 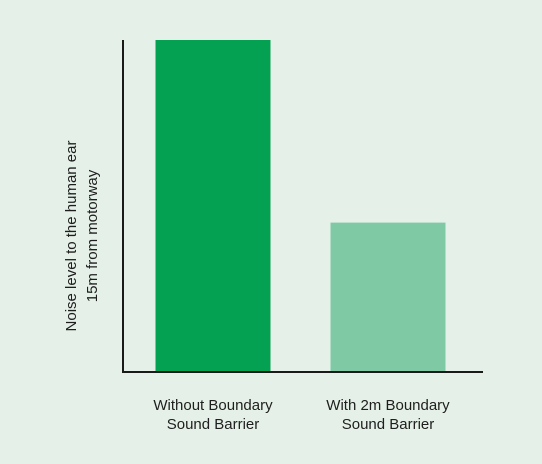 What do you see at coordinates (388, 424) in the screenshot?
I see `x-tick-label-2-line-2: Sound Barrier` at bounding box center [388, 424].